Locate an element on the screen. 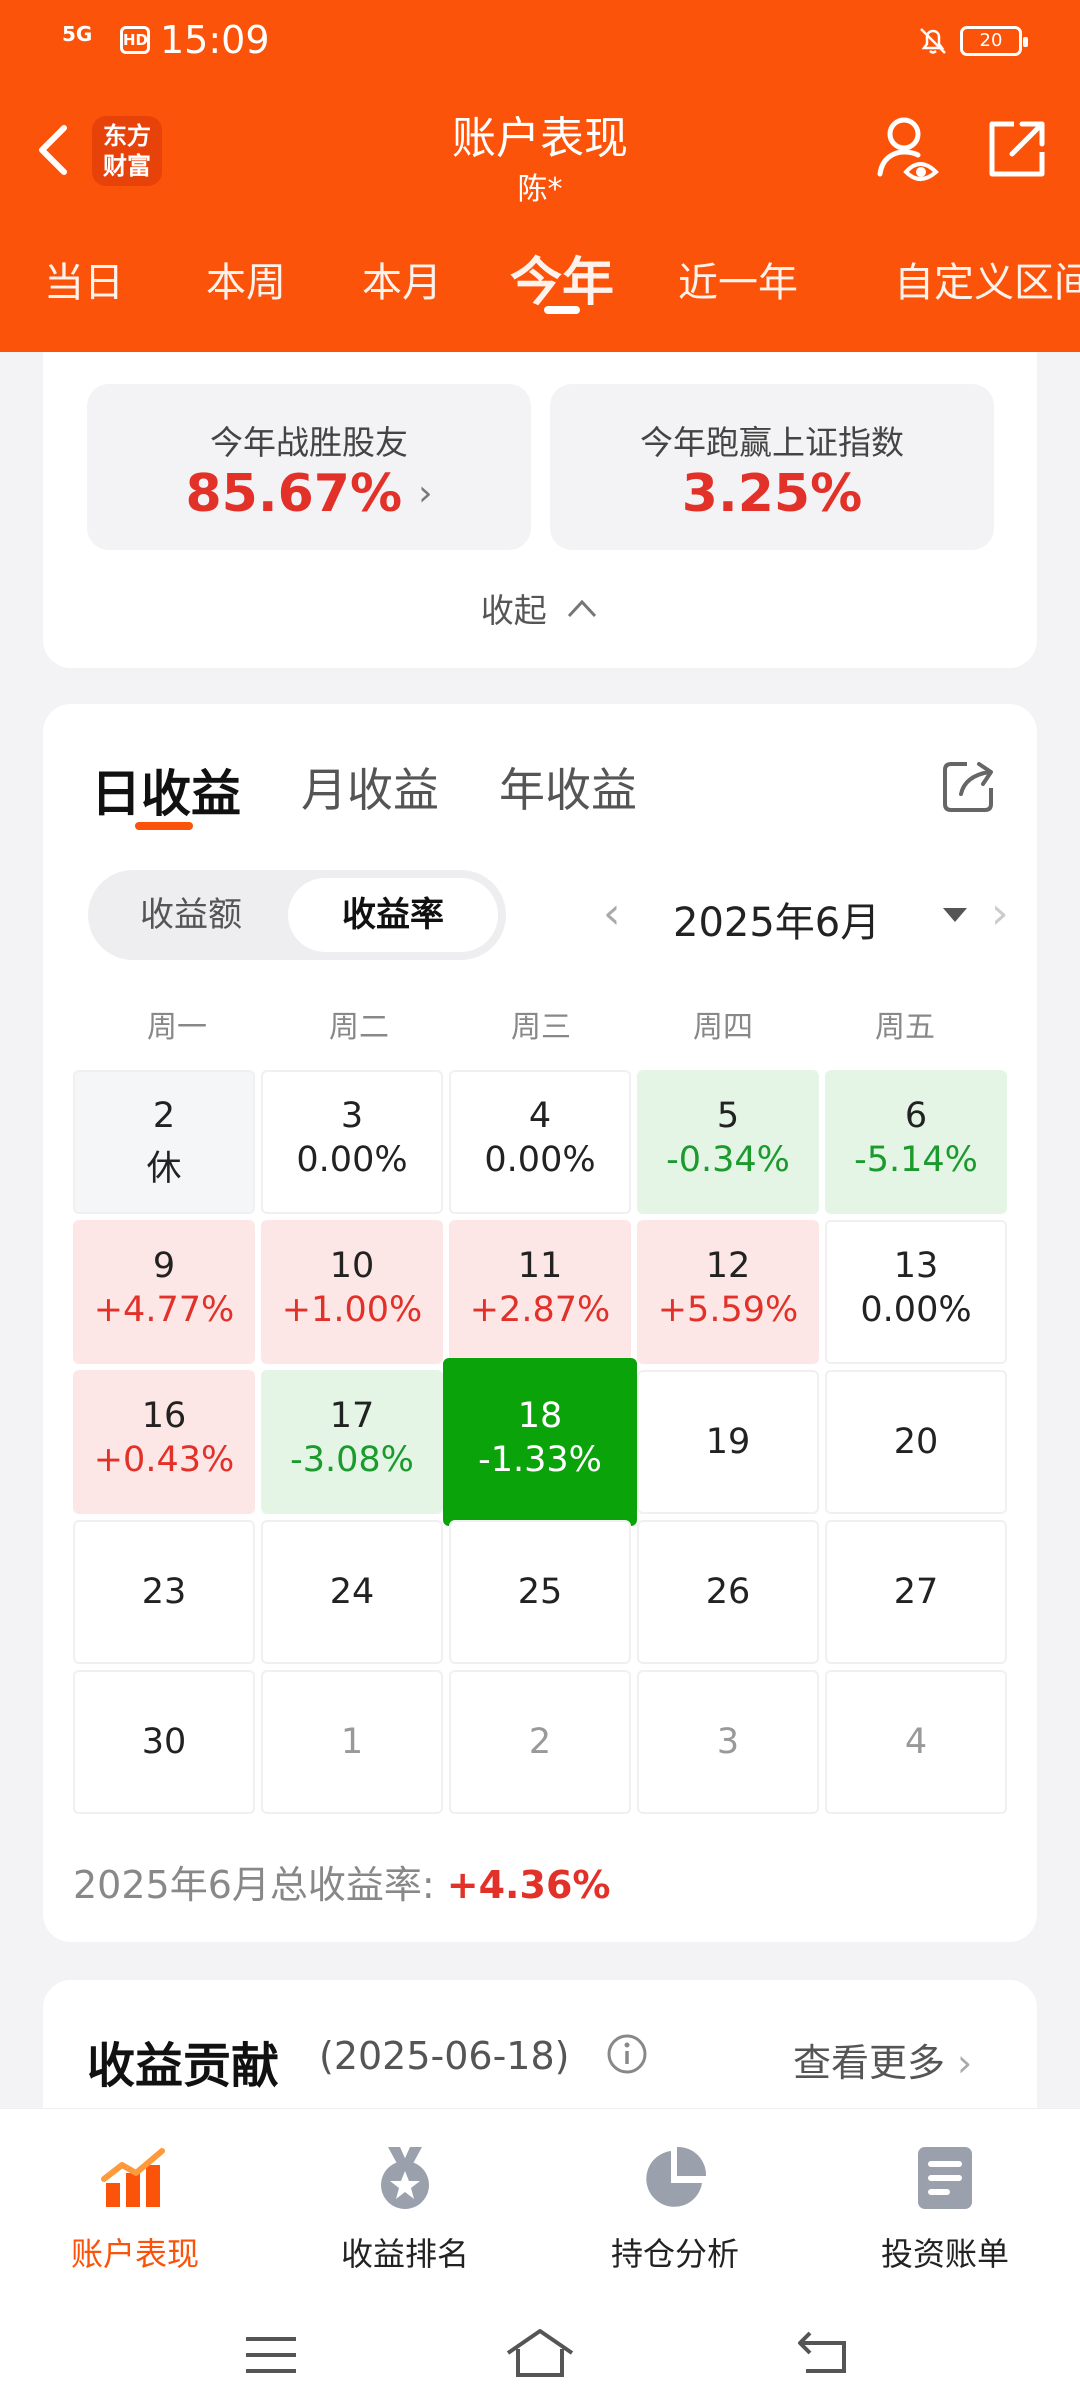 The height and width of the screenshot is (2400, 1080). calendar-day: 23 is located at coordinates (164, 1592).